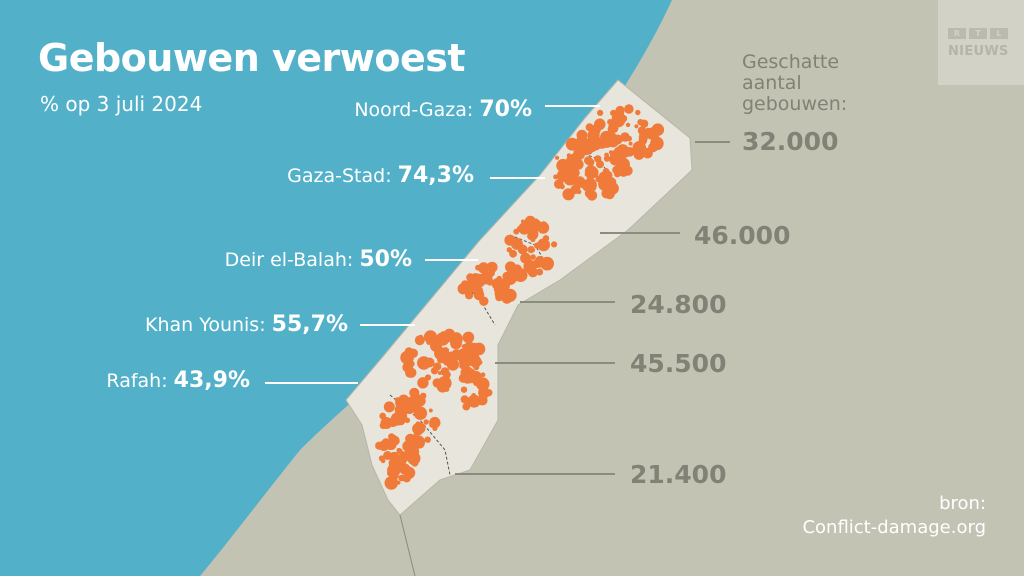 The width and height of the screenshot is (1024, 576). What do you see at coordinates (790, 141) in the screenshot?
I see `count-noord-gaza: 32.000` at bounding box center [790, 141].